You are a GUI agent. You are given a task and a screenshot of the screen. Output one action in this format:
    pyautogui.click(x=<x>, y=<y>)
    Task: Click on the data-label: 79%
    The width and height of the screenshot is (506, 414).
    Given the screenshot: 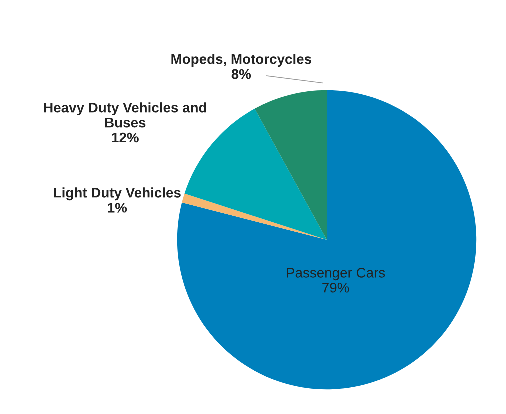 What is the action you would take?
    pyautogui.click(x=336, y=287)
    